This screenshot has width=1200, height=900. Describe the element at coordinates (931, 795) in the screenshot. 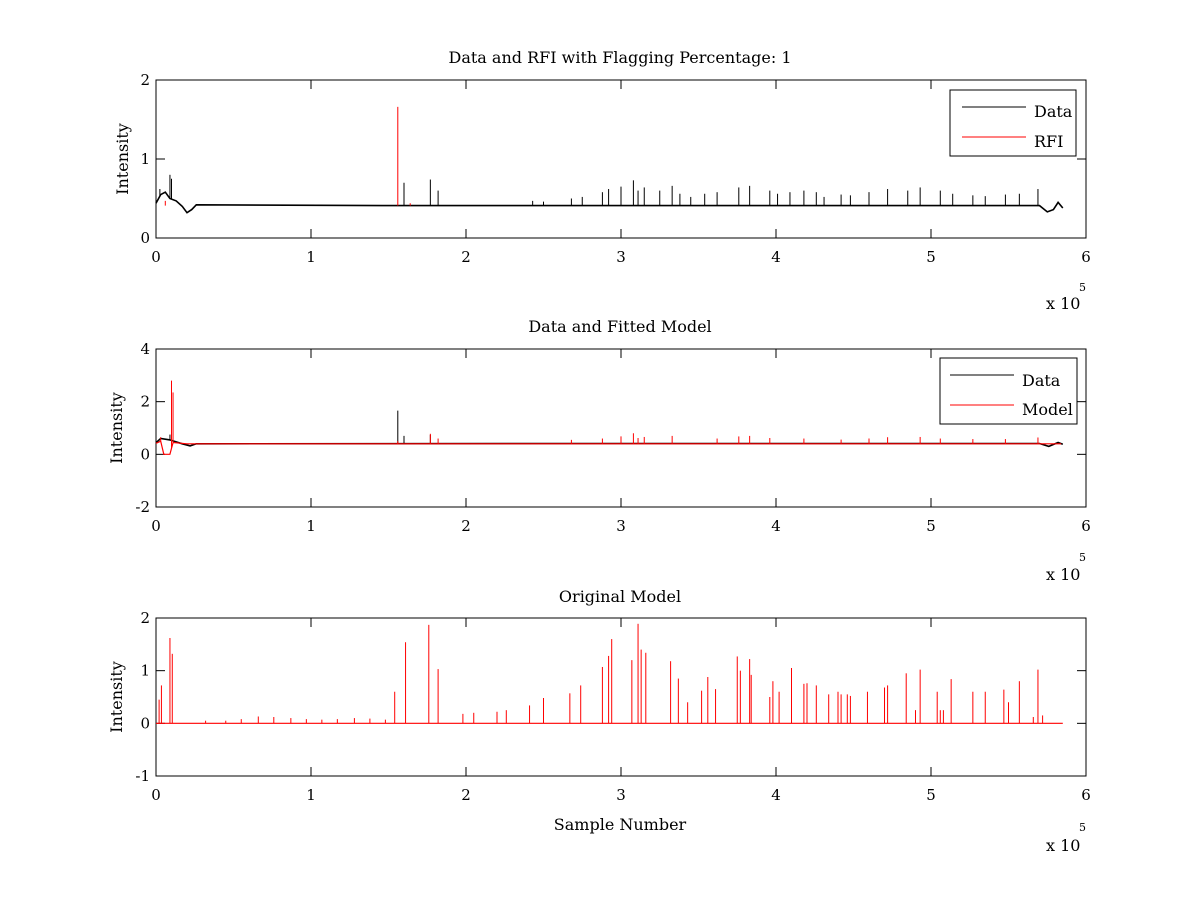

I see `subplot-3-x-tick-label-5: 5` at that location.